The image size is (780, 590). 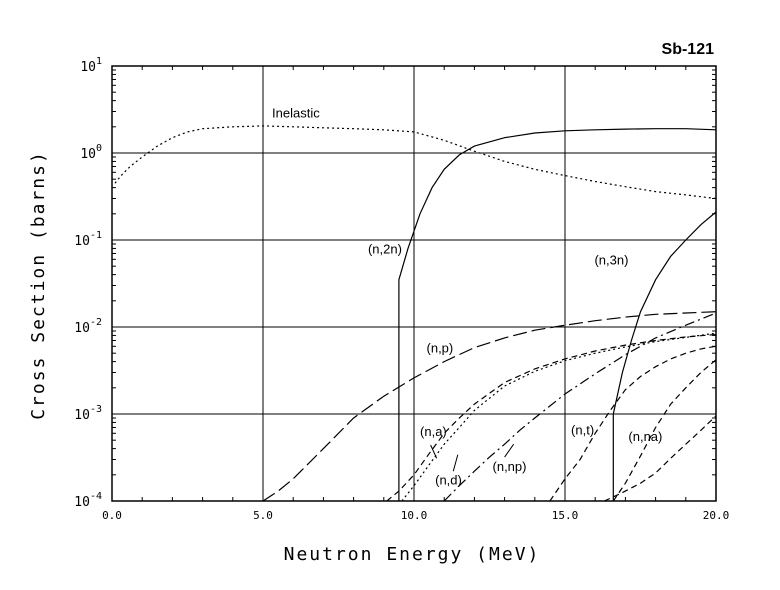 What do you see at coordinates (688, 49) in the screenshot?
I see `chart-title: Sb-121` at bounding box center [688, 49].